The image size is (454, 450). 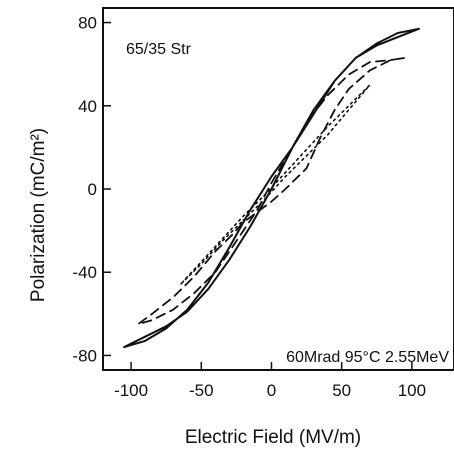 What do you see at coordinates (341, 390) in the screenshot?
I see `x-tick-label: 50` at bounding box center [341, 390].